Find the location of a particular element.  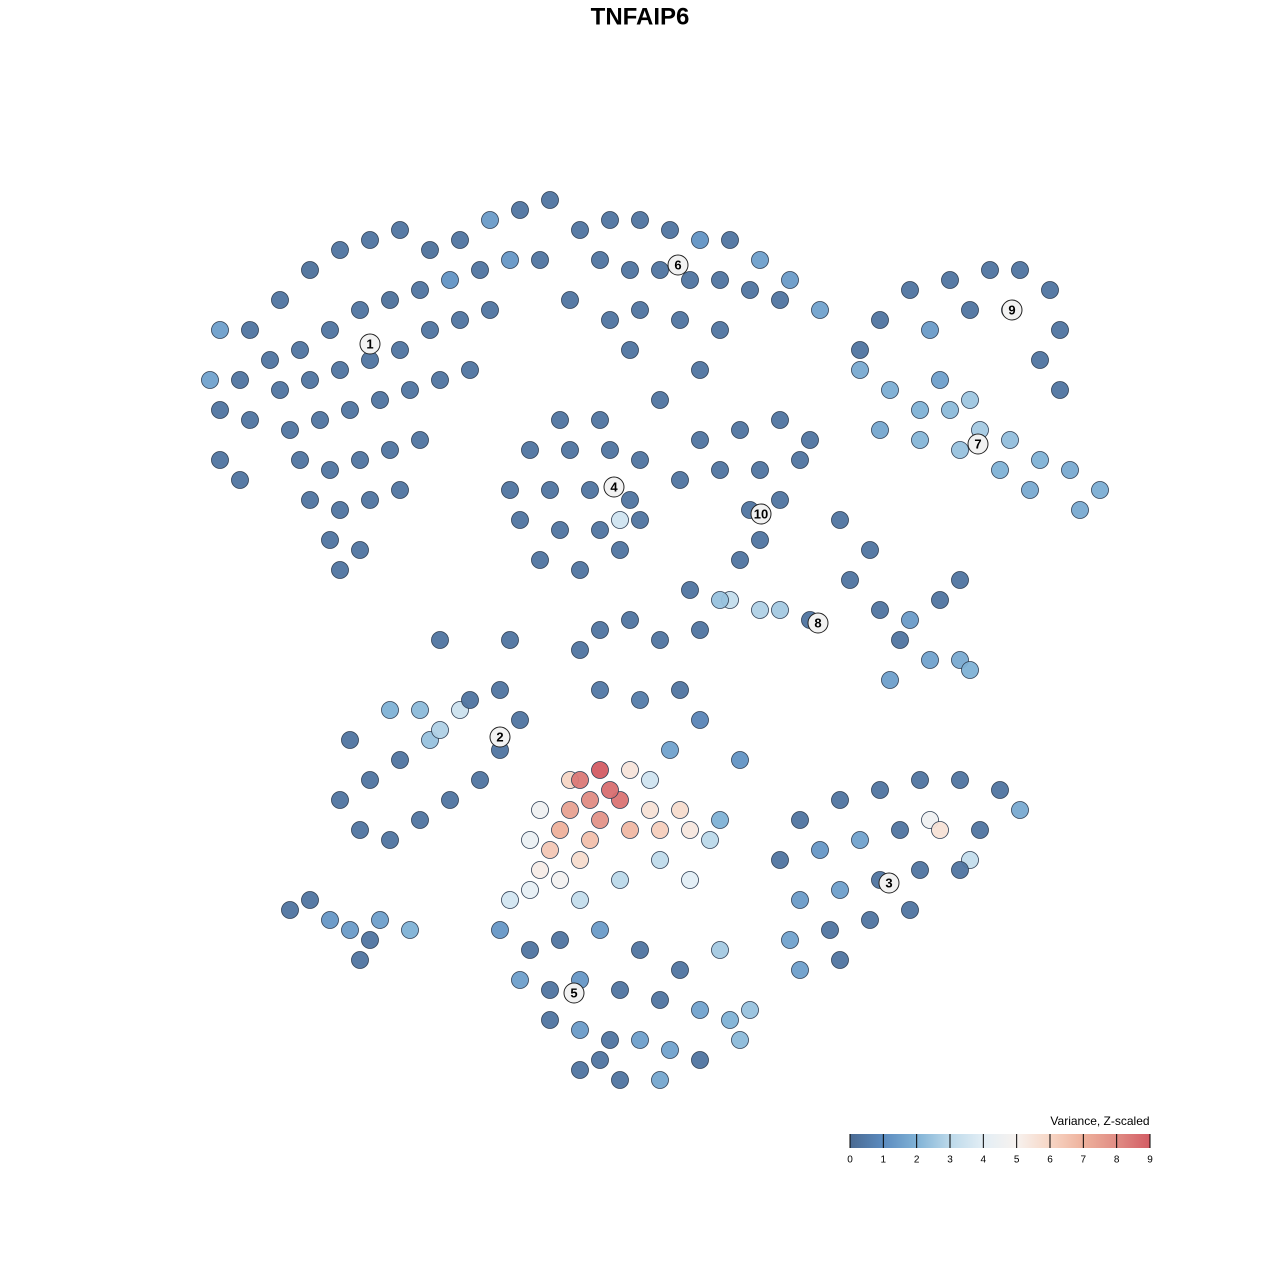

cluster-label: 9 is located at coordinates (1011, 309).